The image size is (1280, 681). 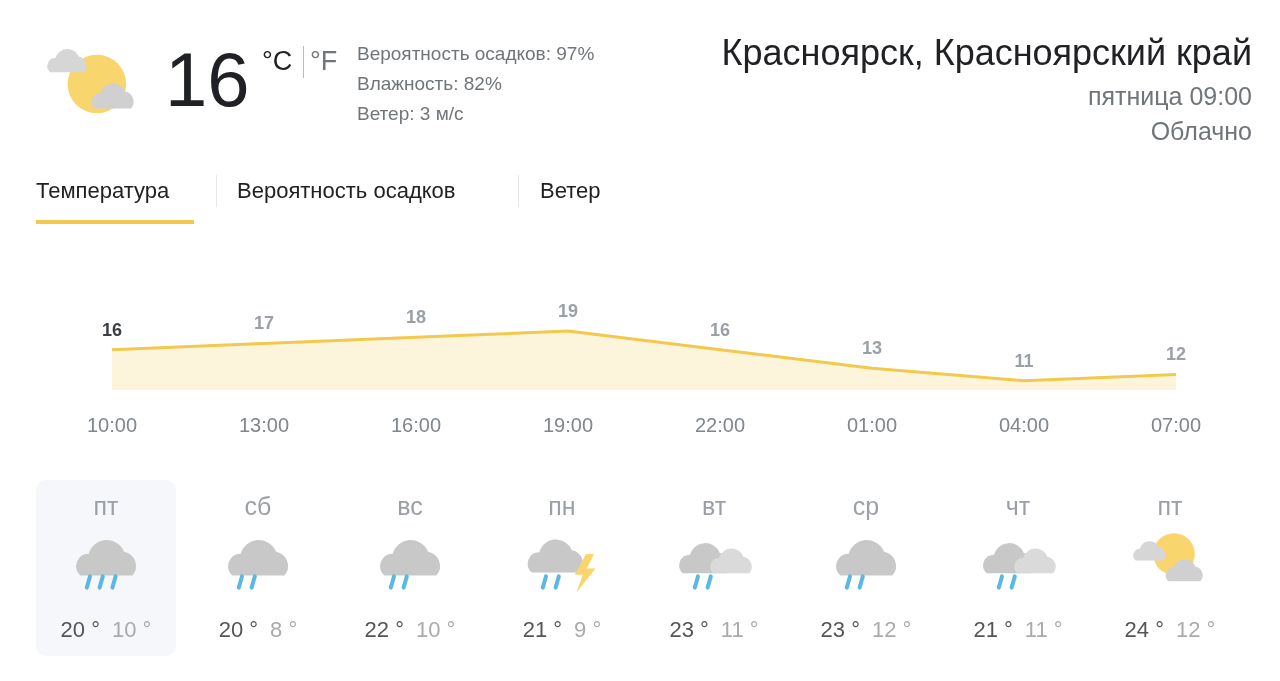 What do you see at coordinates (410, 506) in the screenshot?
I see `text: вс` at bounding box center [410, 506].